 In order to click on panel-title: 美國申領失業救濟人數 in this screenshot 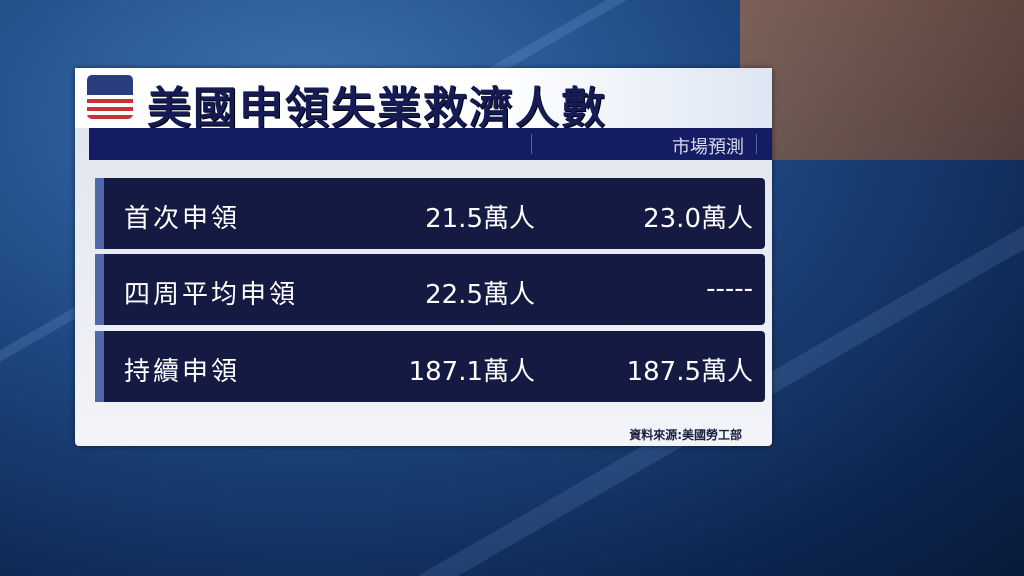, I will do `click(377, 108)`.